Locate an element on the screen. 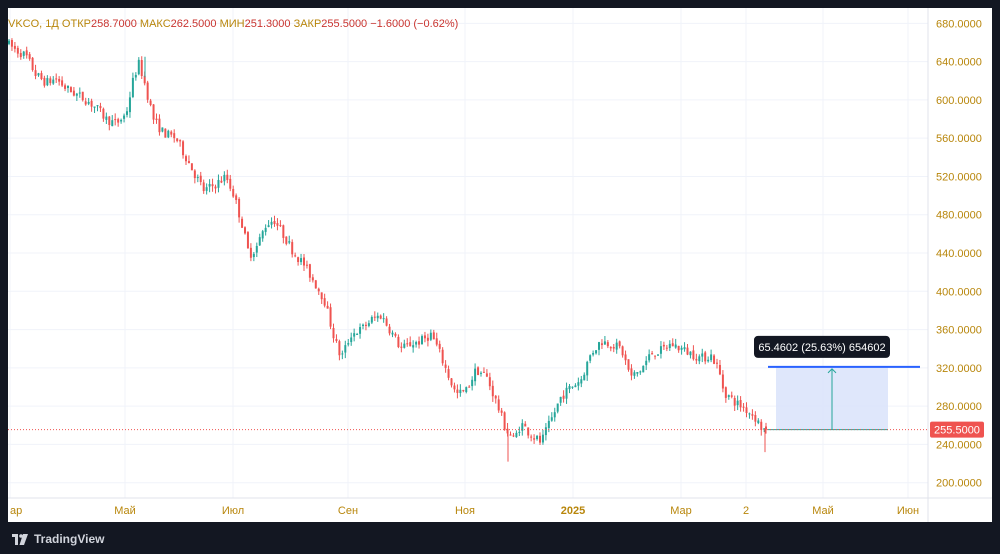  x-axis: ар Май Июл Сен Ноя 2025 Мар 2 Май Июн is located at coordinates (464, 511).